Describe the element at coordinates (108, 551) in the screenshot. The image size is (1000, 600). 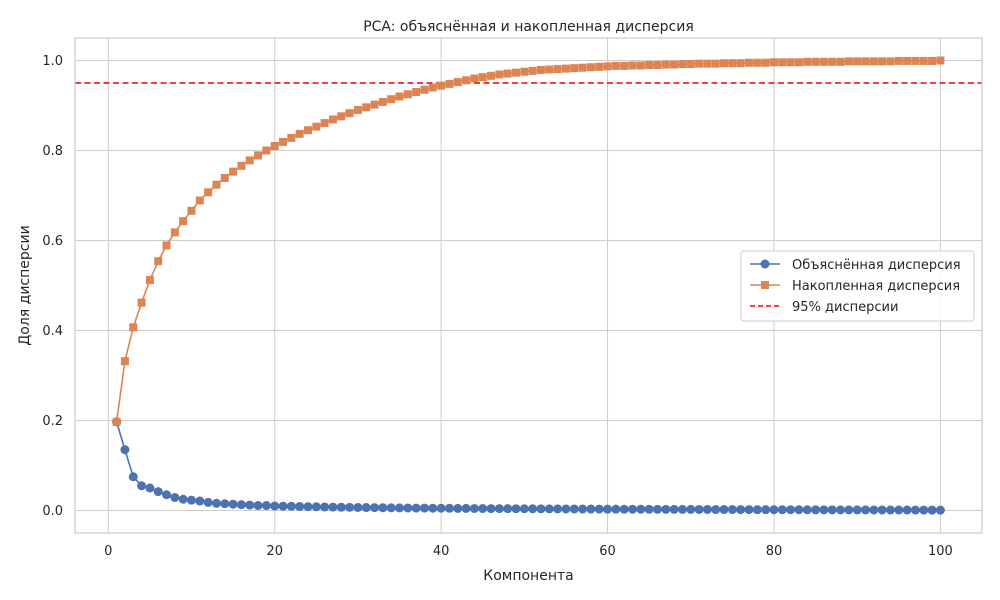
I see `x-tick-label: 0` at that location.